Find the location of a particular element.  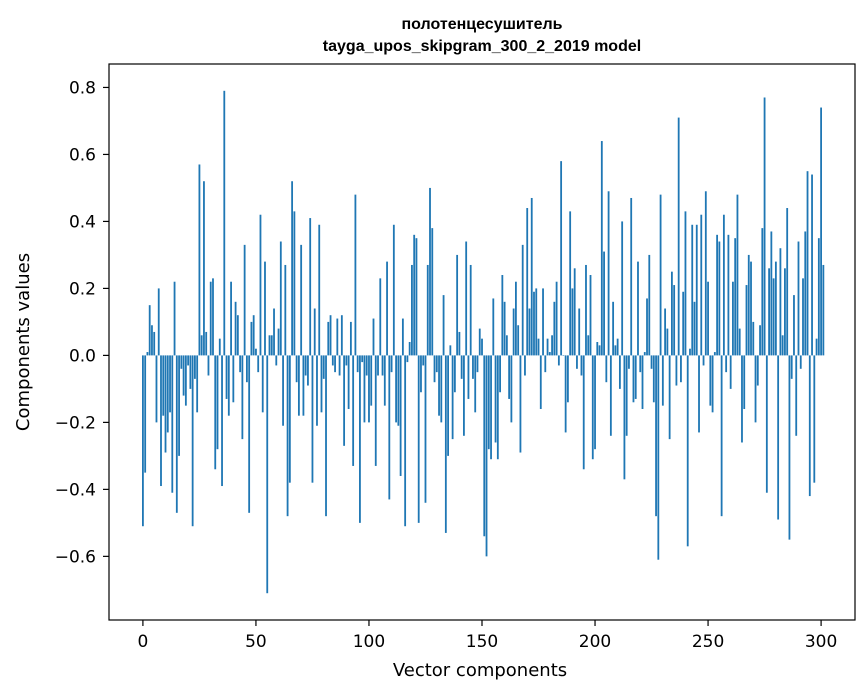

x-tick-label: 50 is located at coordinates (256, 642).